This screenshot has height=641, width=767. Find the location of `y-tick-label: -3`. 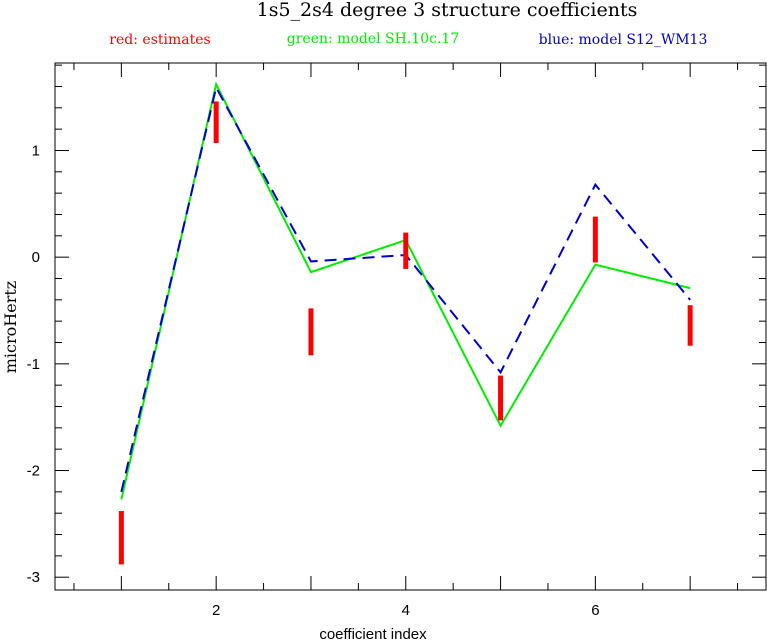

y-tick-label: -3 is located at coordinates (33, 577).